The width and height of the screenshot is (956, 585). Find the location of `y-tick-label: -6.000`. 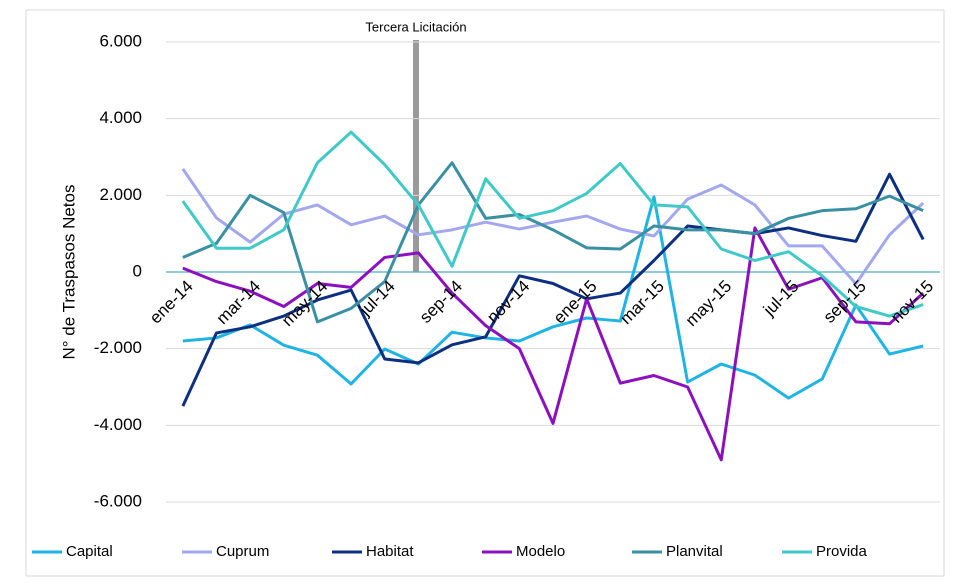

y-tick-label: -6.000 is located at coordinates (118, 500).